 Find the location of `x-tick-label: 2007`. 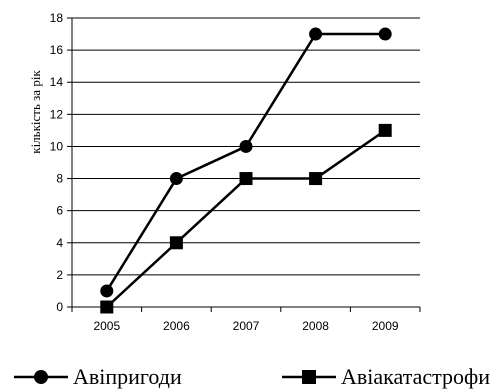

x-tick-label: 2007 is located at coordinates (246, 326).